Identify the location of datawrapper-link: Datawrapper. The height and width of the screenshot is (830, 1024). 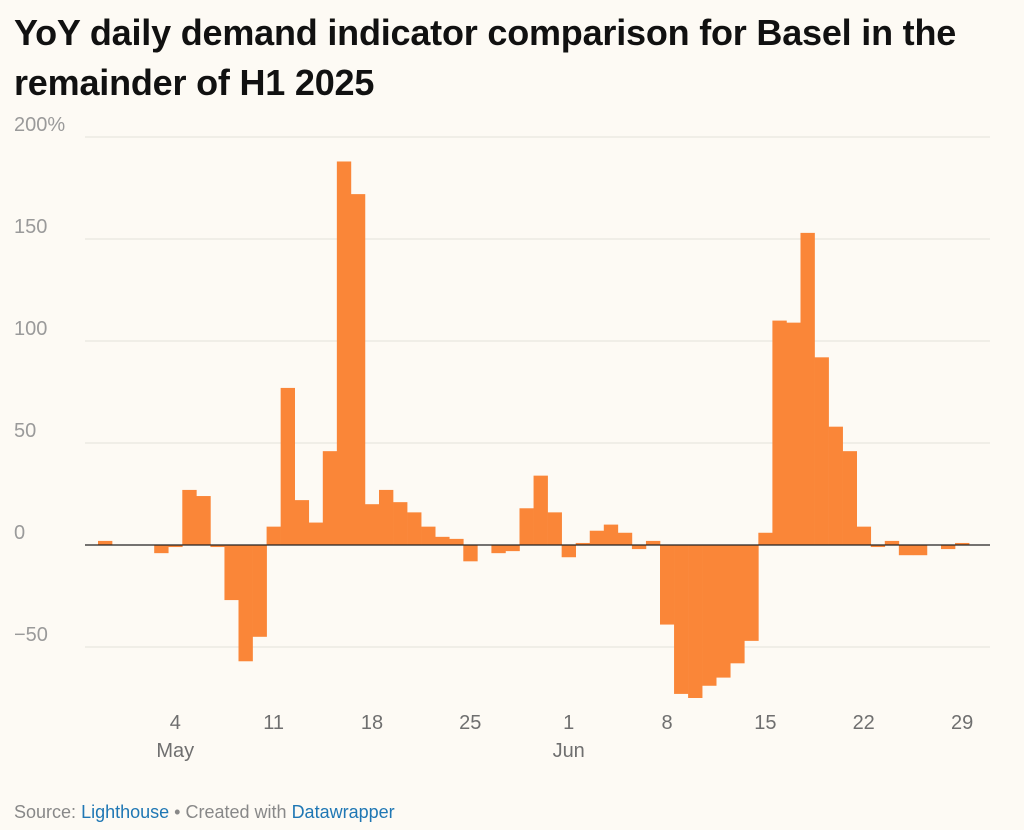
(343, 812).